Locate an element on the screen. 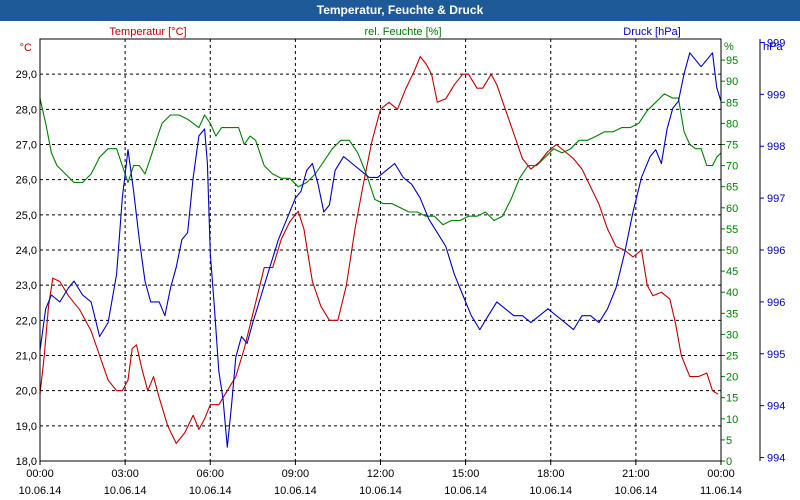  humidity-tick-label: 40 is located at coordinates (732, 293).